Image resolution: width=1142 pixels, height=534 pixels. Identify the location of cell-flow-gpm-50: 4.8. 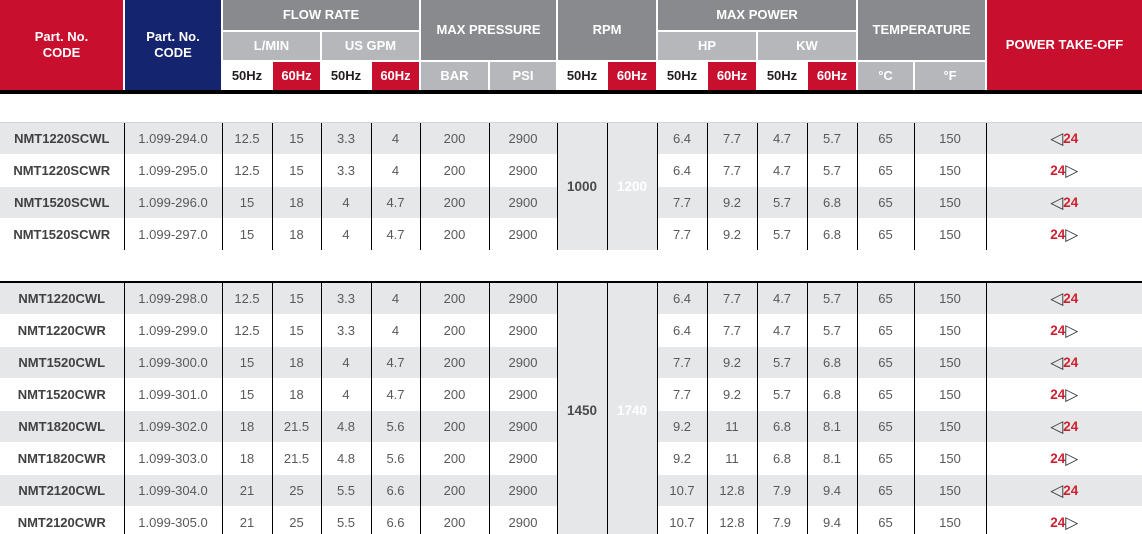
(345, 458).